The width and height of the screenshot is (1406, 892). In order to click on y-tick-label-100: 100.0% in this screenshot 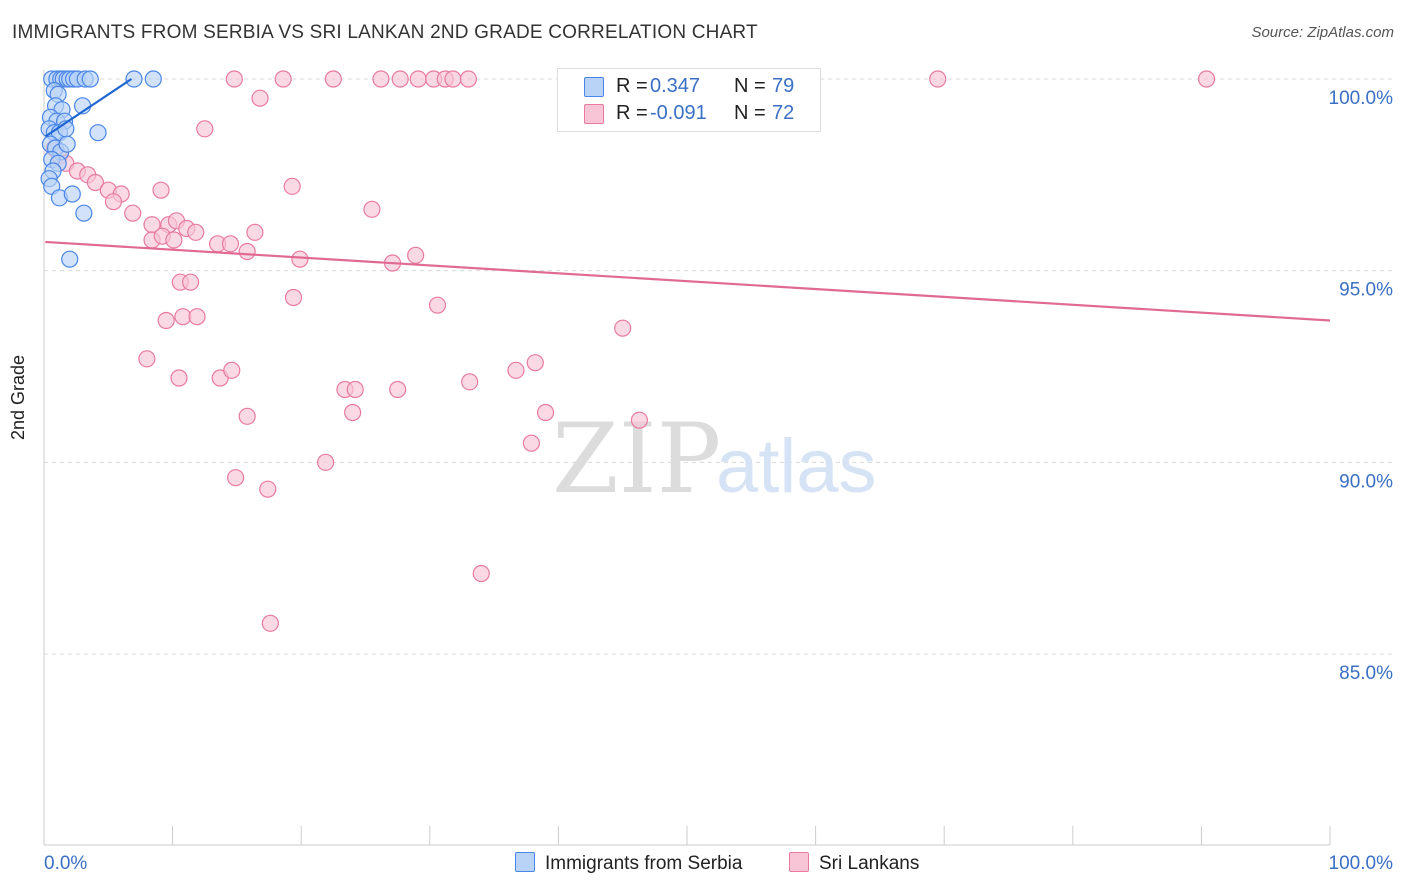, I will do `click(1361, 98)`.